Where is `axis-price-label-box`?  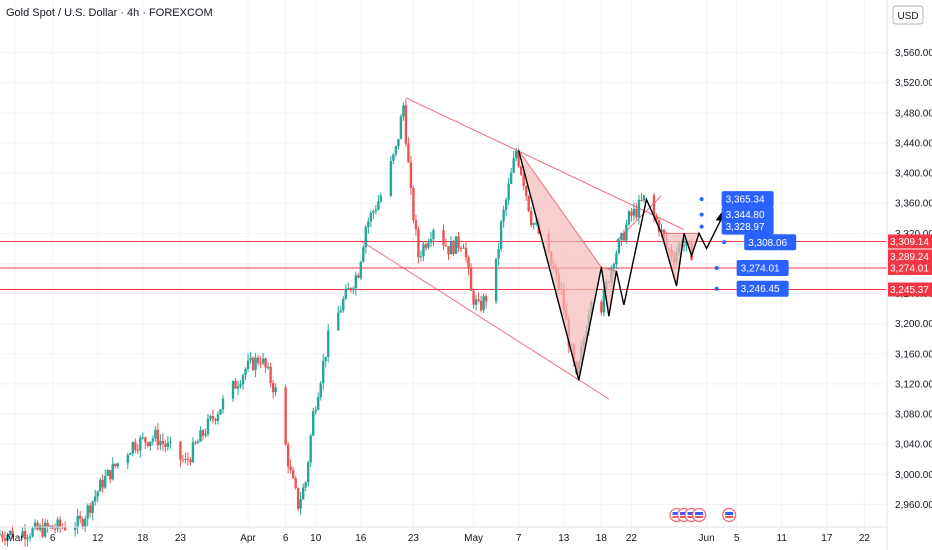 axis-price-label-box is located at coordinates (910, 289).